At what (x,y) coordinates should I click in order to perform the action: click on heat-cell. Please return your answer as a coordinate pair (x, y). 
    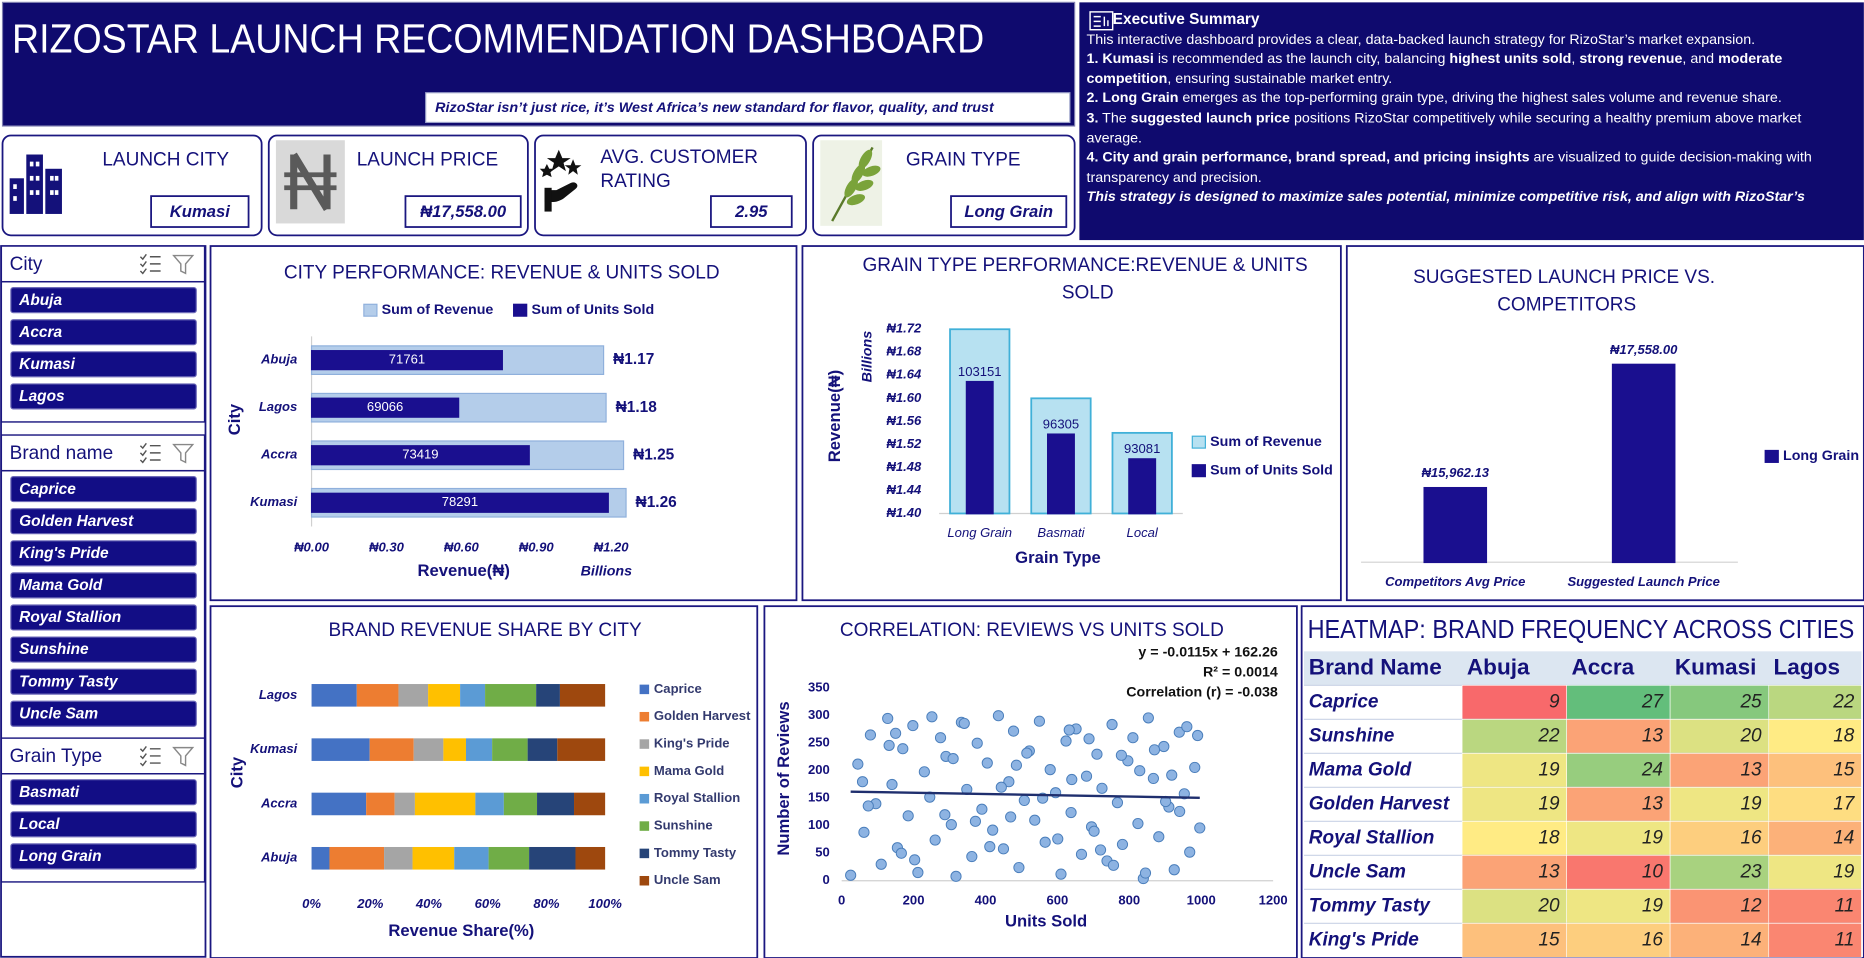
    Looking at the image, I should click on (1815, 872).